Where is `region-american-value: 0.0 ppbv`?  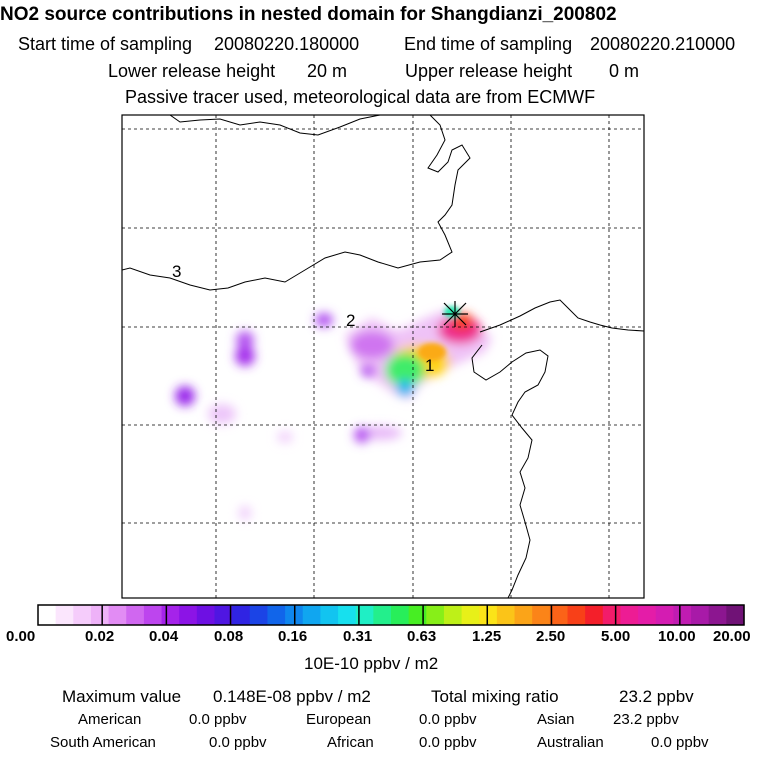
region-american-value: 0.0 ppbv is located at coordinates (218, 719).